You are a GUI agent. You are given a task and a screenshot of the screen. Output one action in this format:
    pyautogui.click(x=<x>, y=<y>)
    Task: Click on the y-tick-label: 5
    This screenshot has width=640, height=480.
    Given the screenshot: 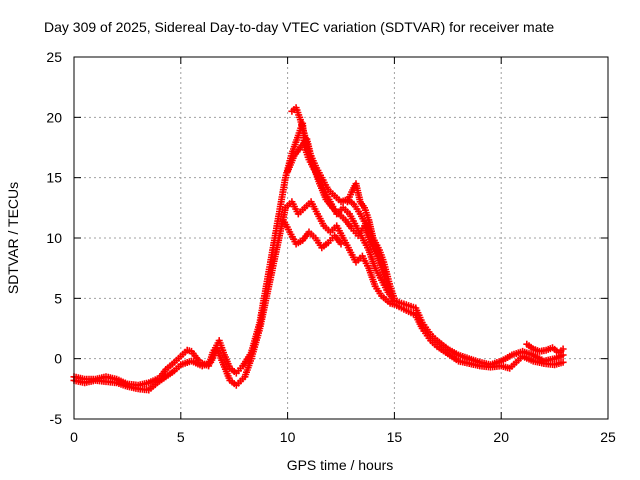 What is the action you would take?
    pyautogui.click(x=58, y=298)
    